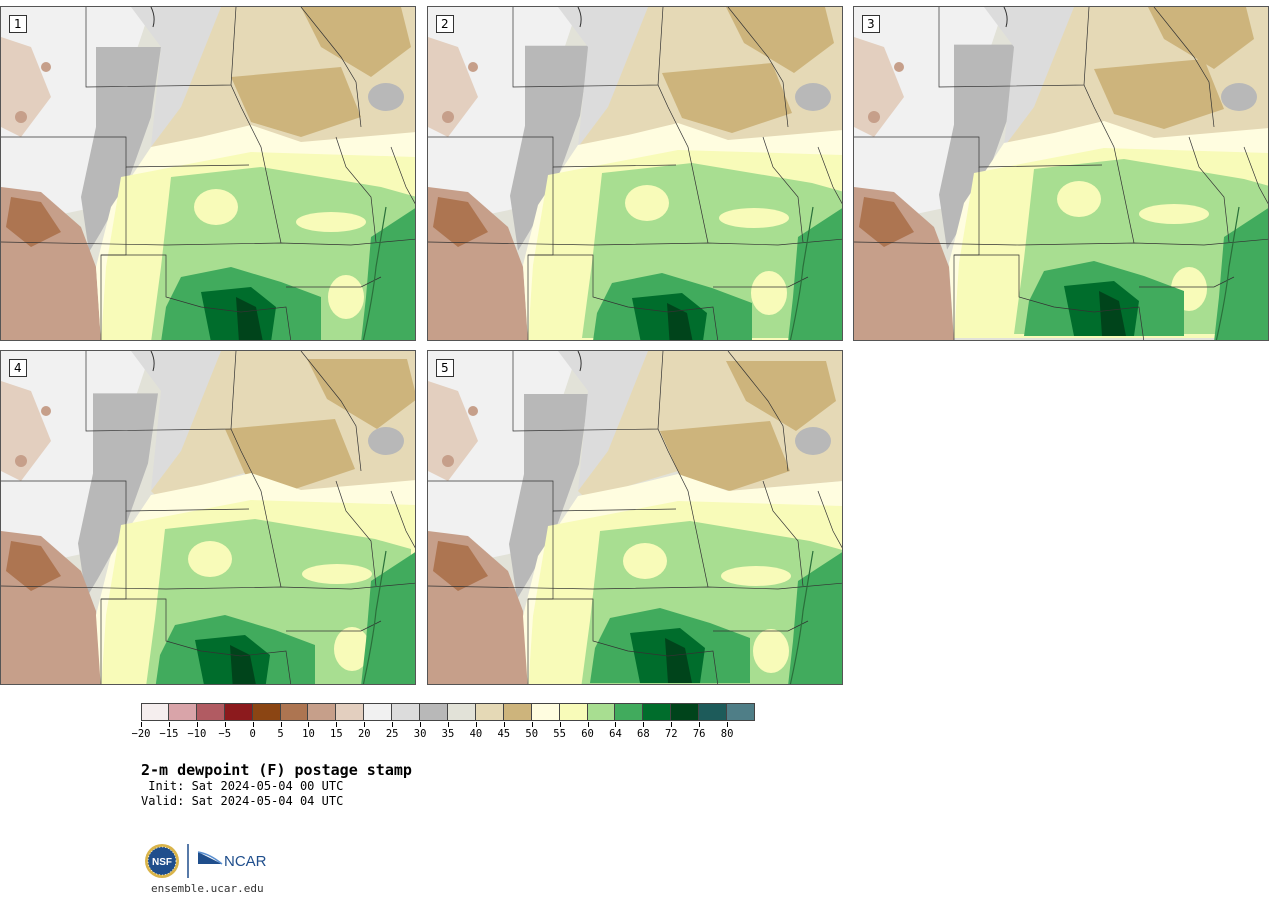 Image resolution: width=1280 pixels, height=901 pixels. What do you see at coordinates (308, 734) in the screenshot?
I see `colorbar-tick-label: 10` at bounding box center [308, 734].